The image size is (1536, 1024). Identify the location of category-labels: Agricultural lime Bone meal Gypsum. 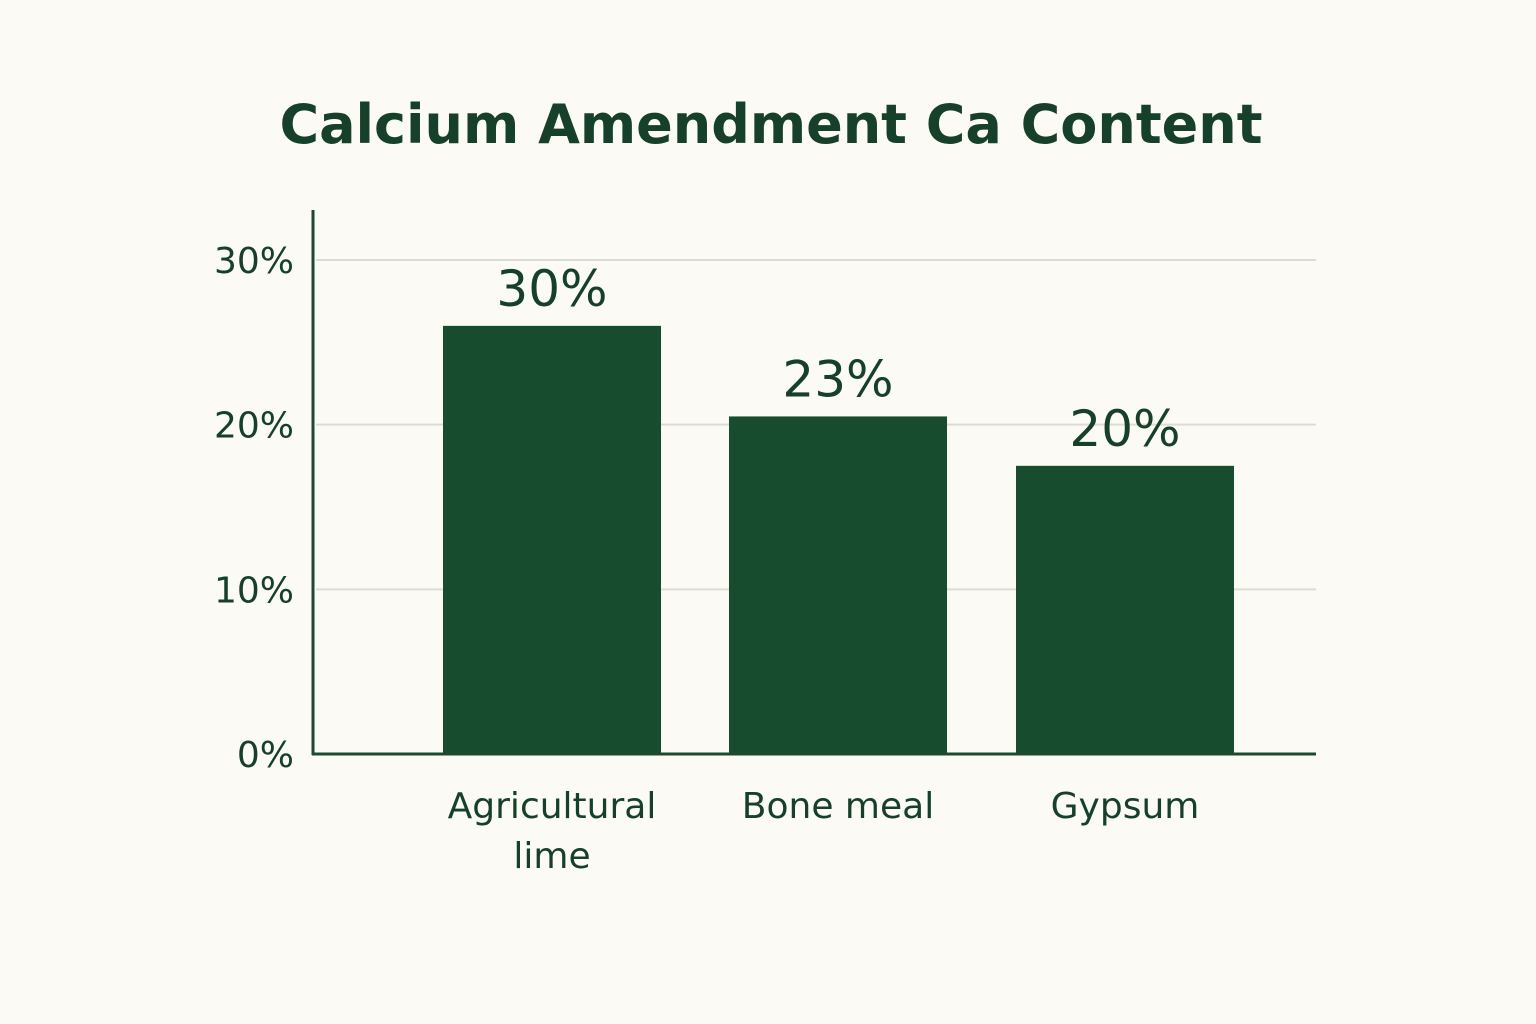
(824, 831).